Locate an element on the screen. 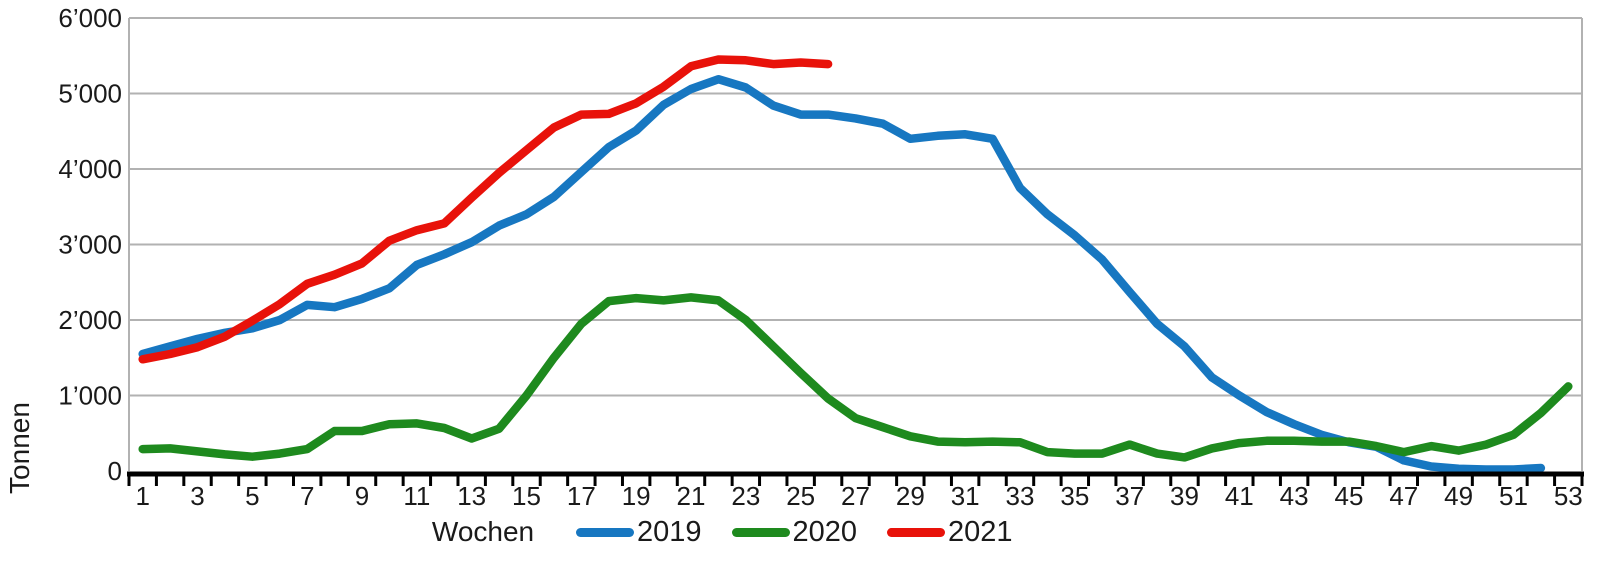  x-axis-tick-label: 53 is located at coordinates (1568, 496).